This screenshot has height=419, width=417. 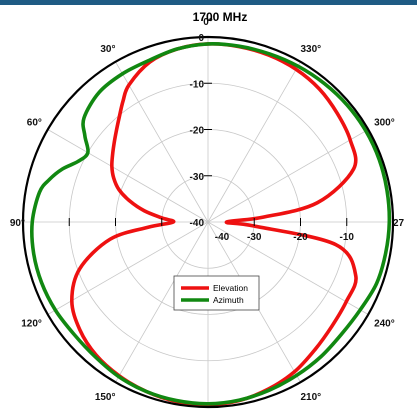 What do you see at coordinates (197, 84) in the screenshot?
I see `r-label-top-0: -10` at bounding box center [197, 84].